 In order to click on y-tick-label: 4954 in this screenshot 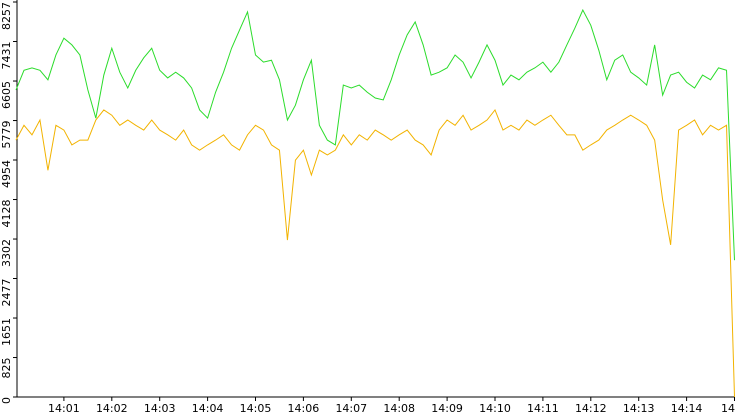, I will do `click(6, 174)`.